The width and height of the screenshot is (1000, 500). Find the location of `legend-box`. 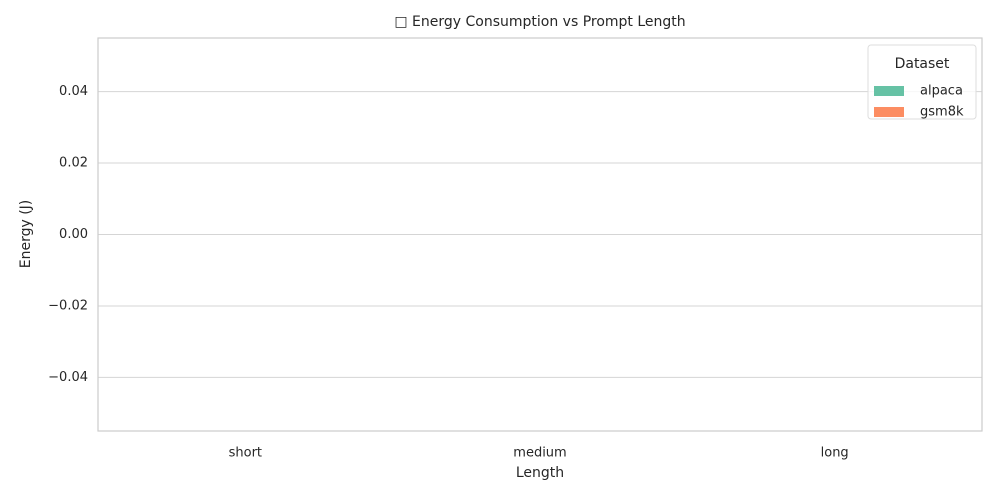

legend-box is located at coordinates (922, 82).